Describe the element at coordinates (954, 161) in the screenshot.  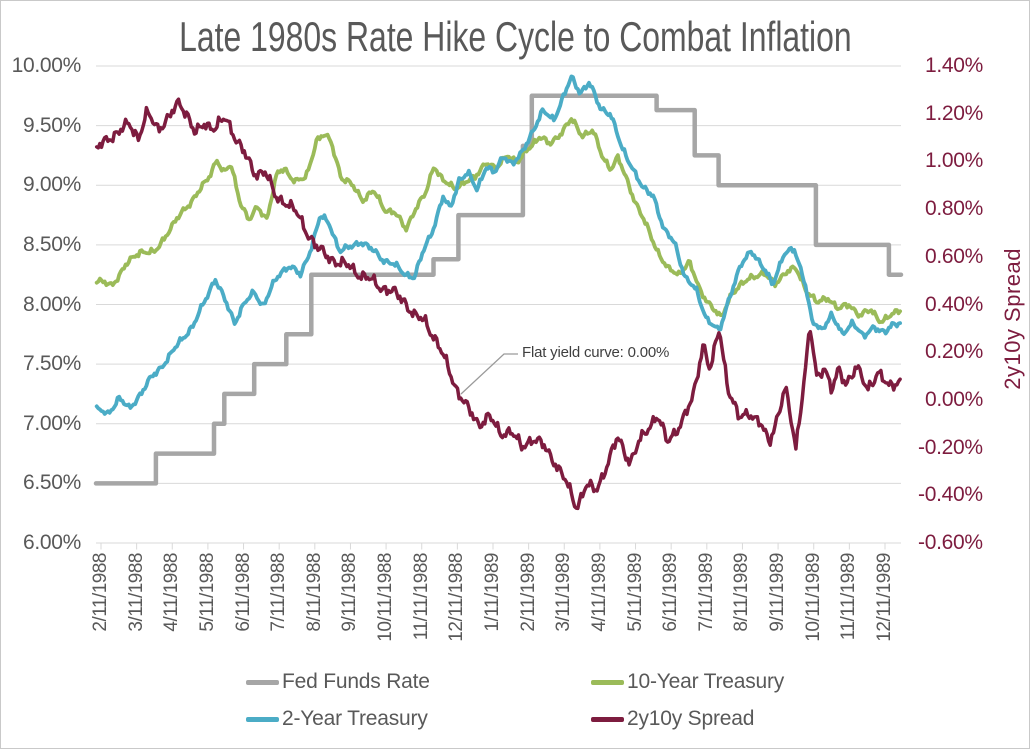
I see `right-axis-label: 1.00%` at that location.